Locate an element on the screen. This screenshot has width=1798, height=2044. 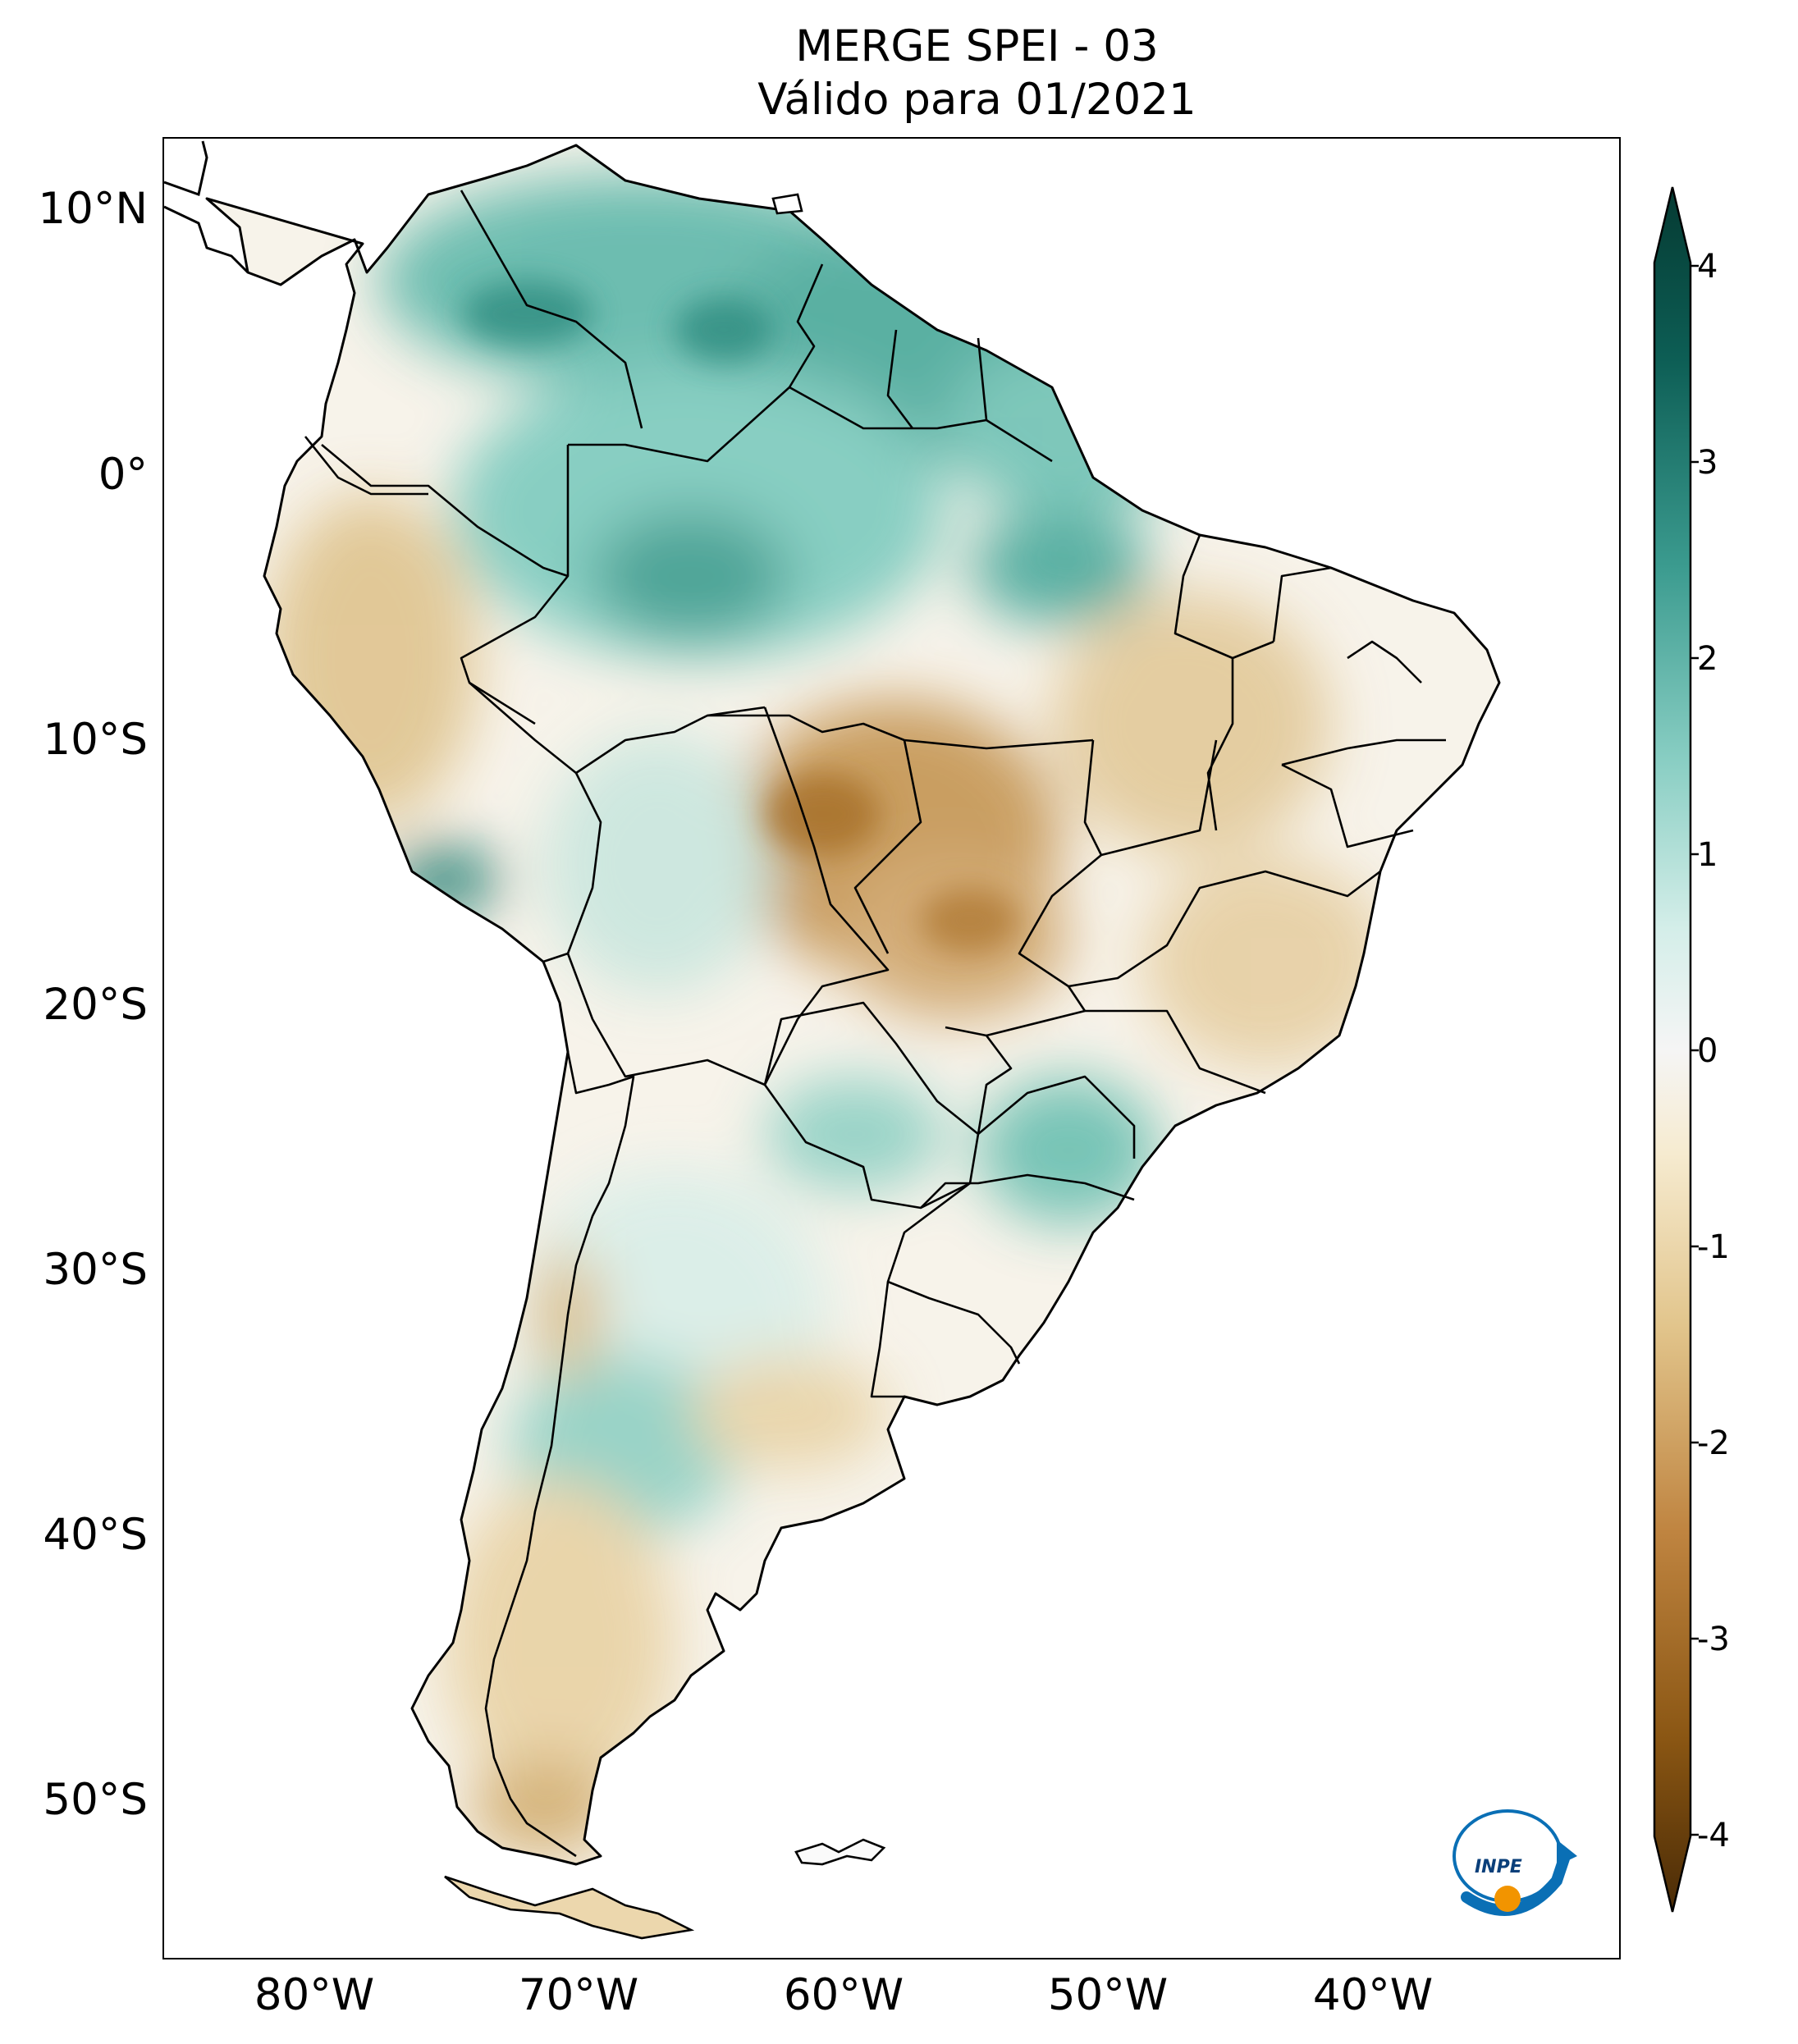
colorbar-bar is located at coordinates (1672, 1049).